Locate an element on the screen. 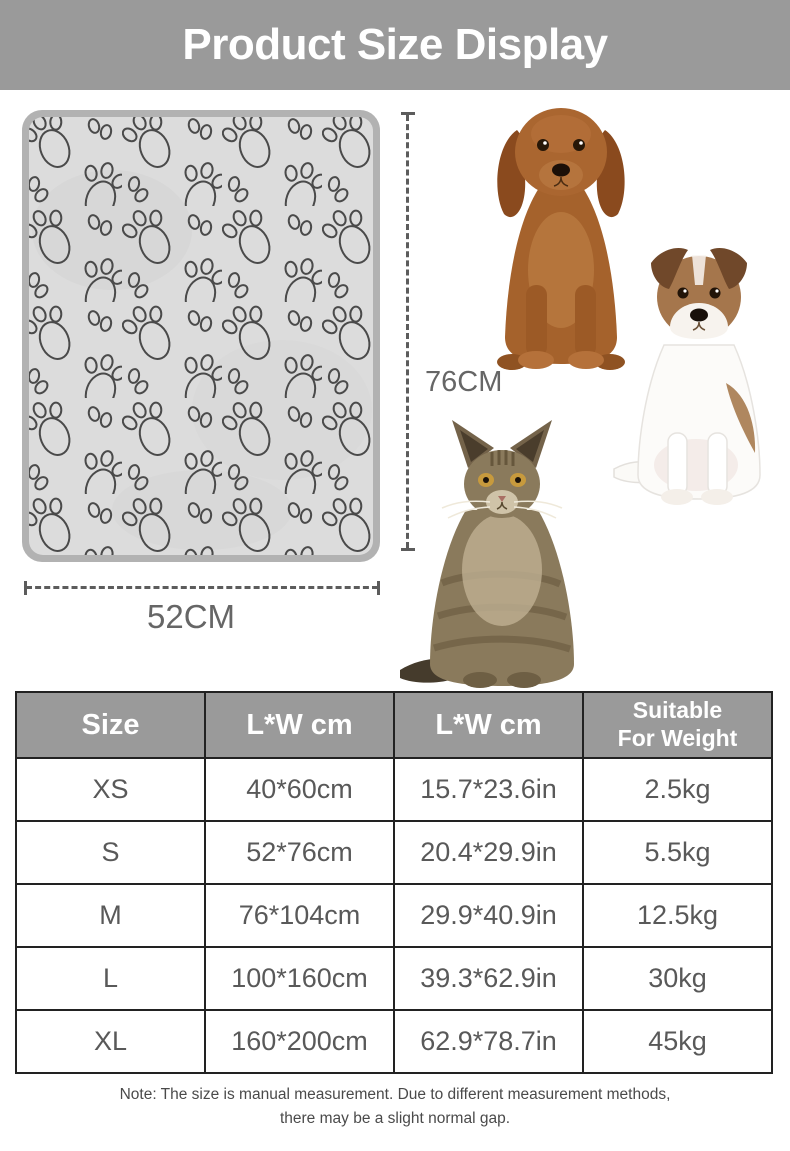  height-dimension-label: 76CM is located at coordinates (464, 382).